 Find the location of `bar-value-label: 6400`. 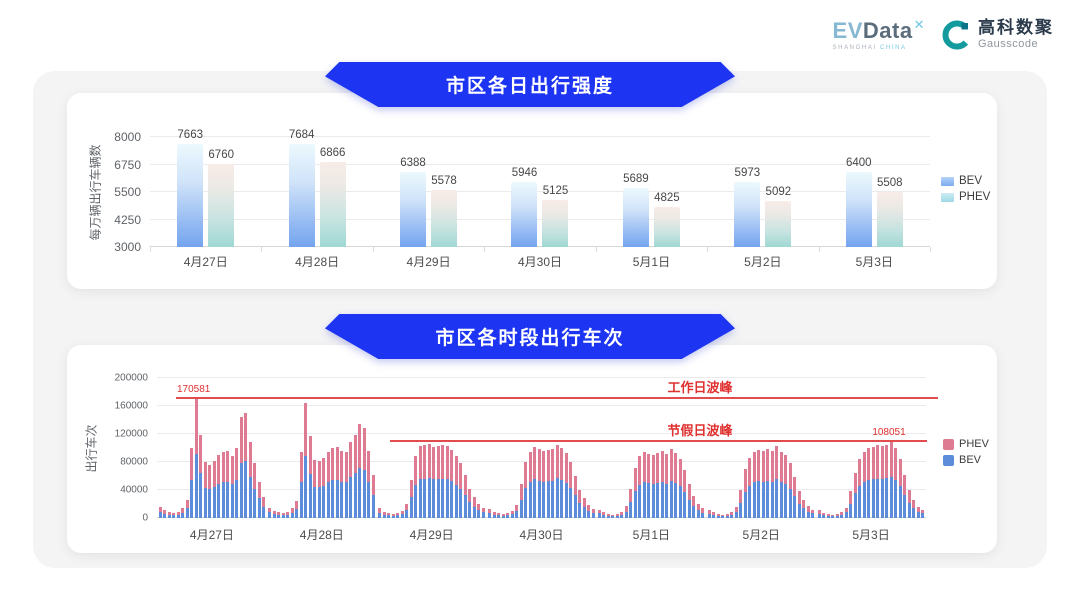

bar-value-label: 6400 is located at coordinates (858, 163).